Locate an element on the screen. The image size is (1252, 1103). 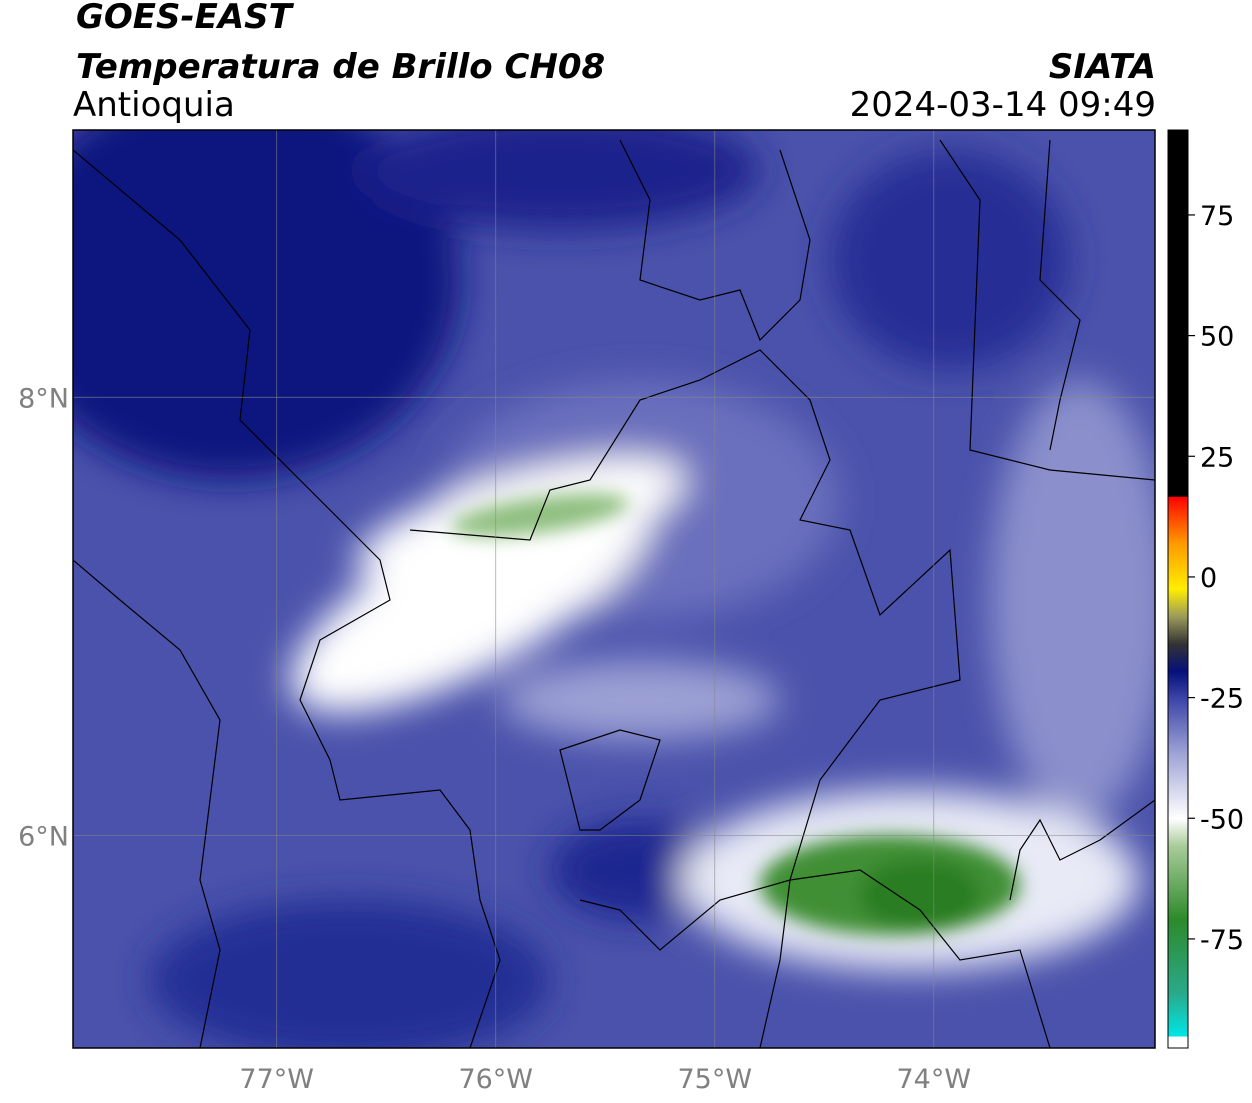
colorbar-tick-label: -75 is located at coordinates (1222, 940).